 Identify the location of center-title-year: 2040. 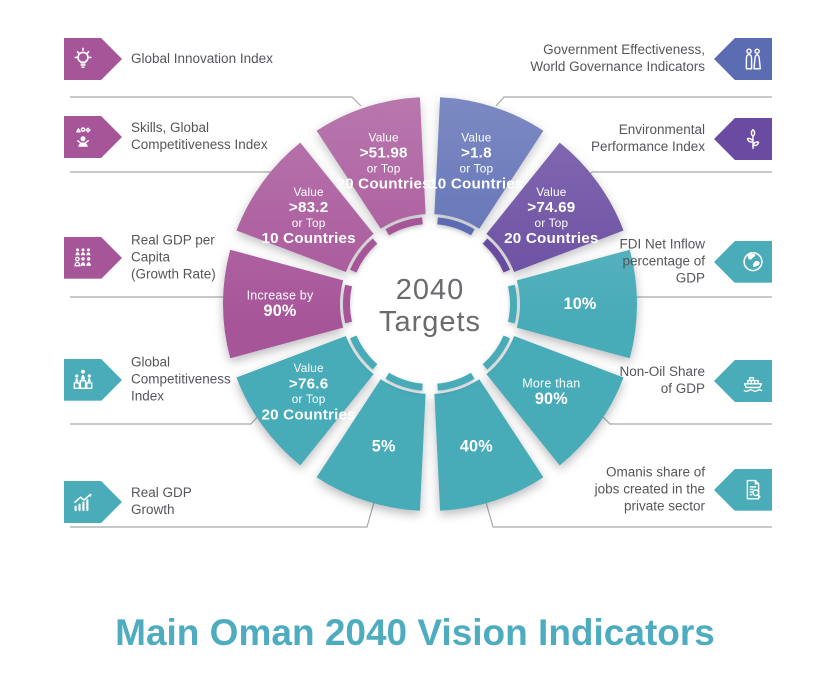
(430, 290).